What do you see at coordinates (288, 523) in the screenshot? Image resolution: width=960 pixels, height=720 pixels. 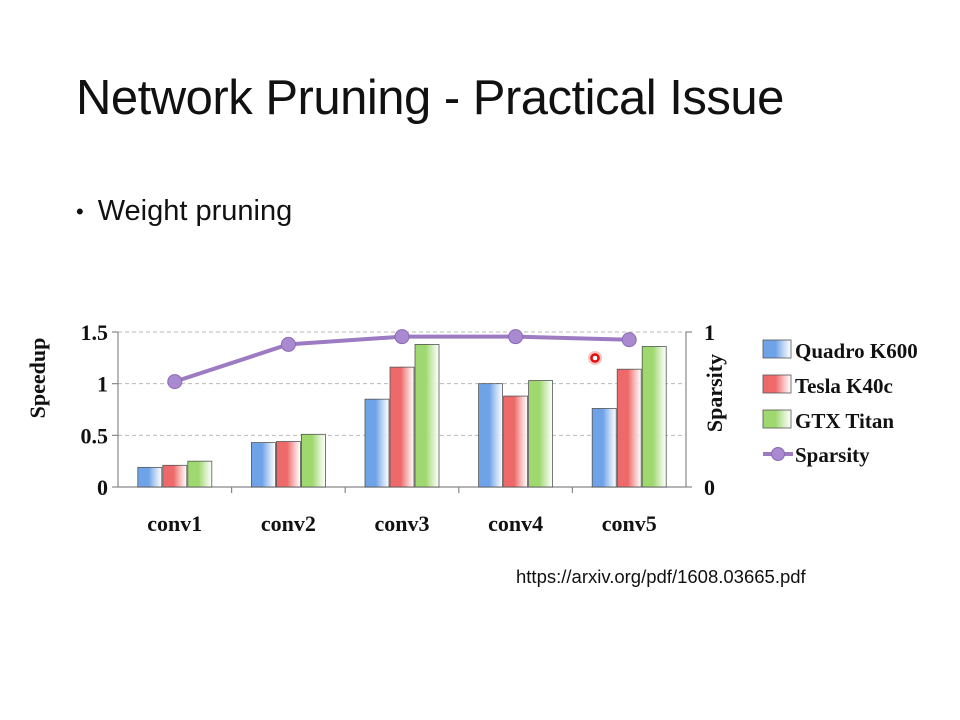 I see `x-tick-label: conv2` at bounding box center [288, 523].